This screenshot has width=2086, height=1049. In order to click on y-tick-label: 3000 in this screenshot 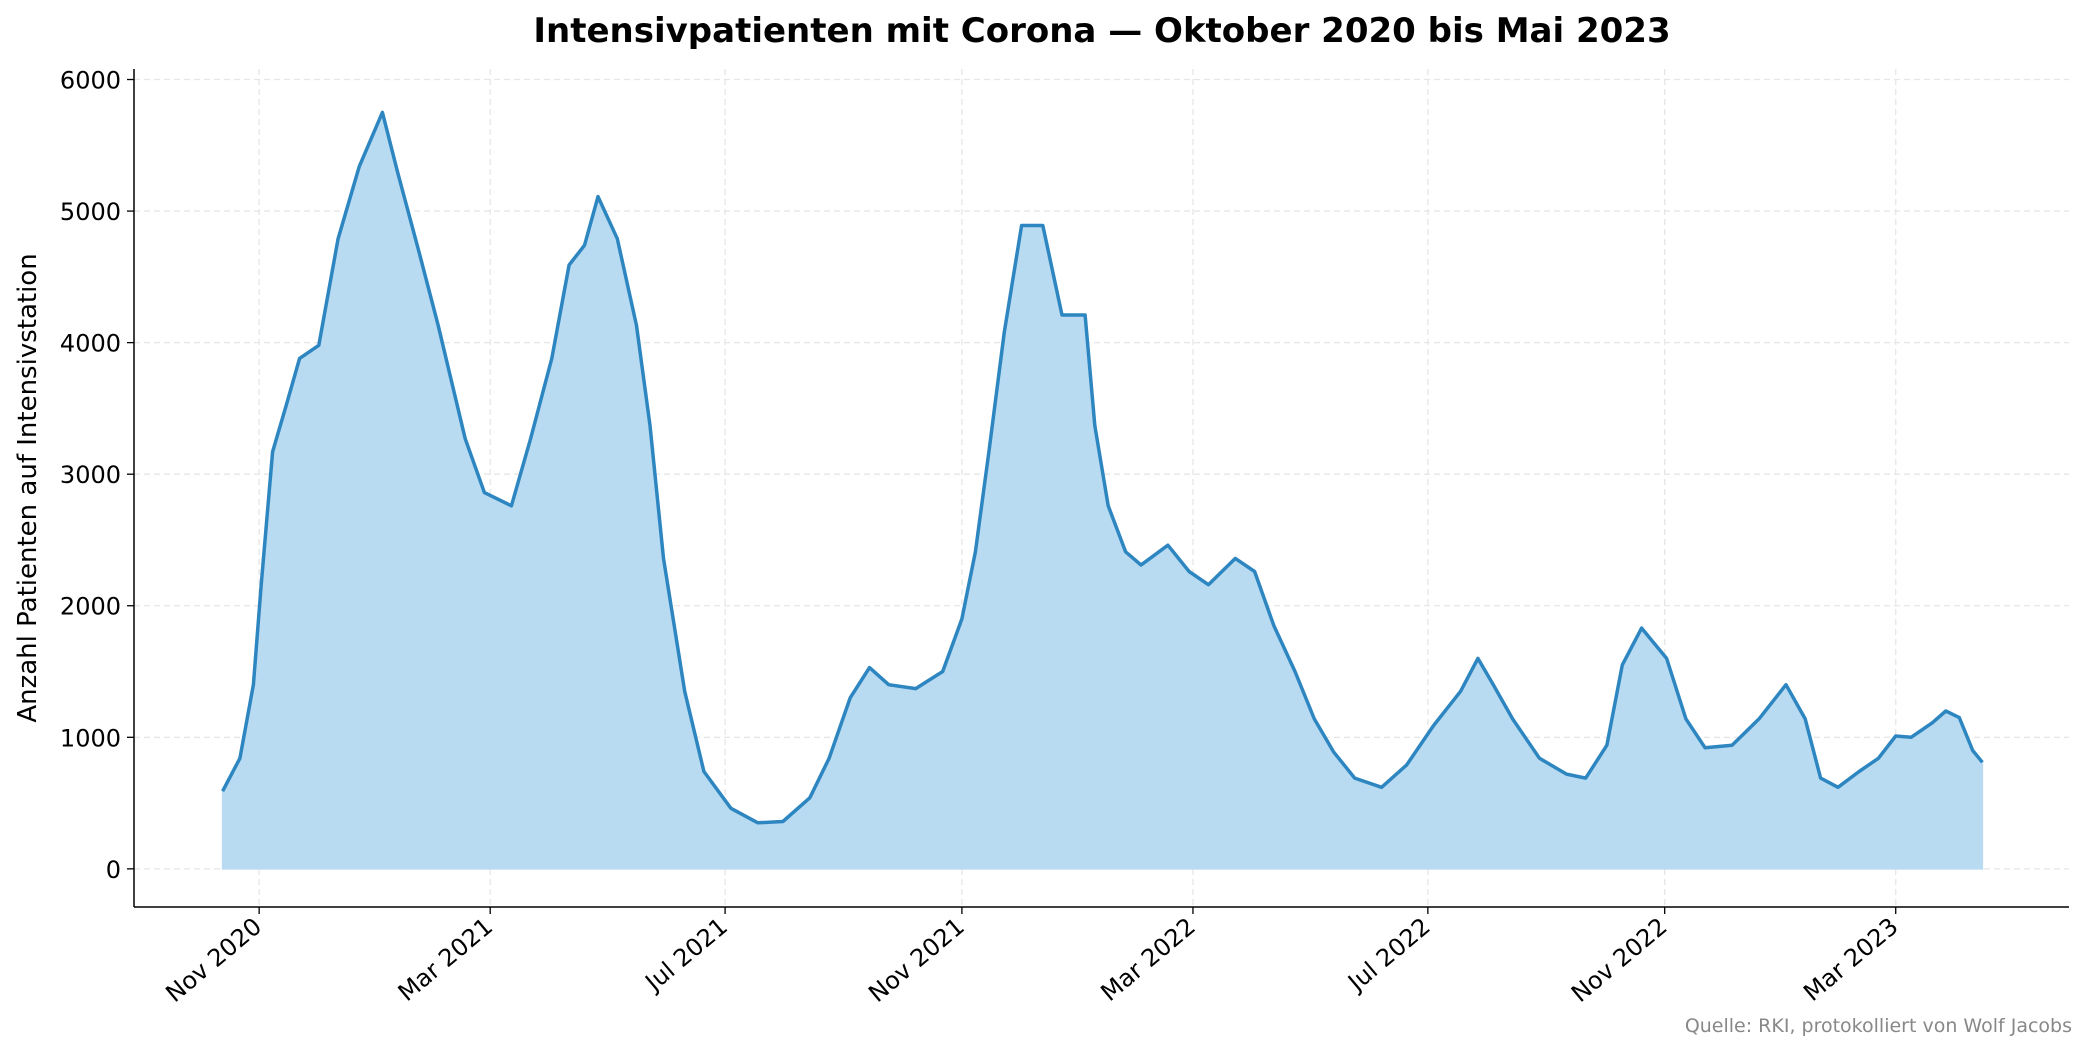, I will do `click(90, 475)`.